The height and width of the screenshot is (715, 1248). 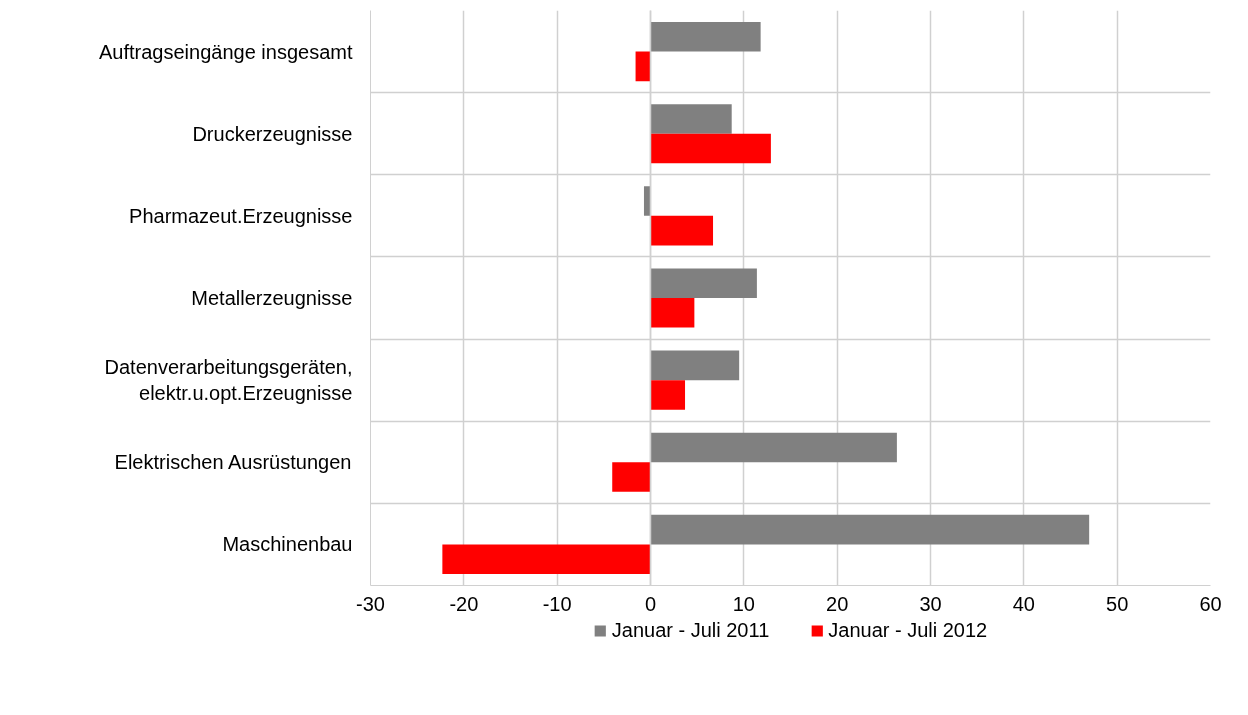 I want to click on y-tick-label: Maschinenbau, so click(x=287, y=544).